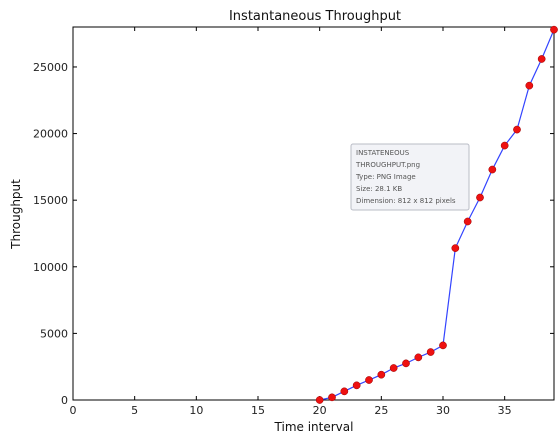 The width and height of the screenshot is (558, 437). I want to click on tooltip-line: INSTATENEOUS, so click(383, 153).